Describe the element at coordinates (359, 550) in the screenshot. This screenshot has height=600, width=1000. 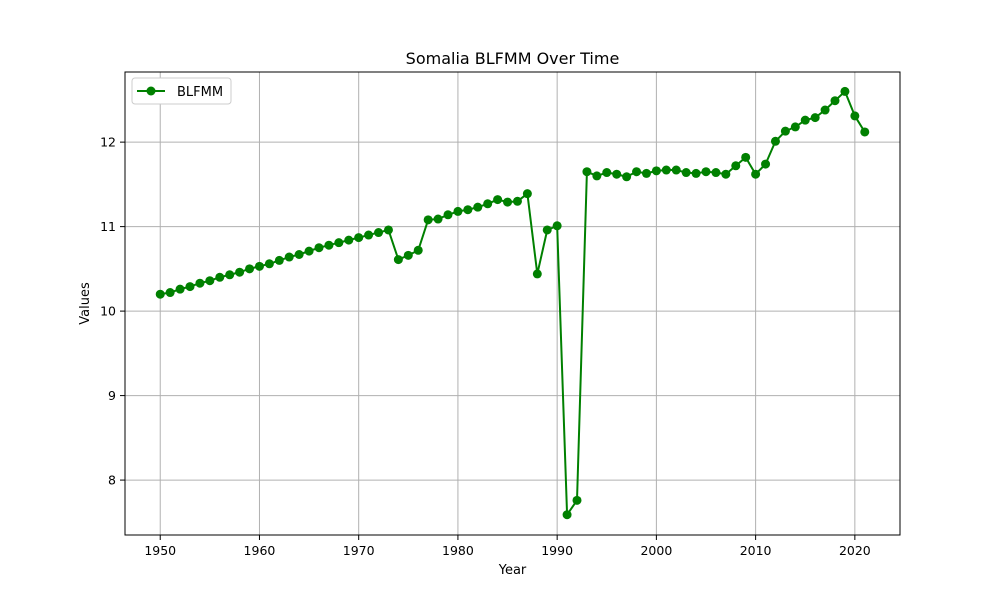
I see `x-tick-label: 1970` at that location.